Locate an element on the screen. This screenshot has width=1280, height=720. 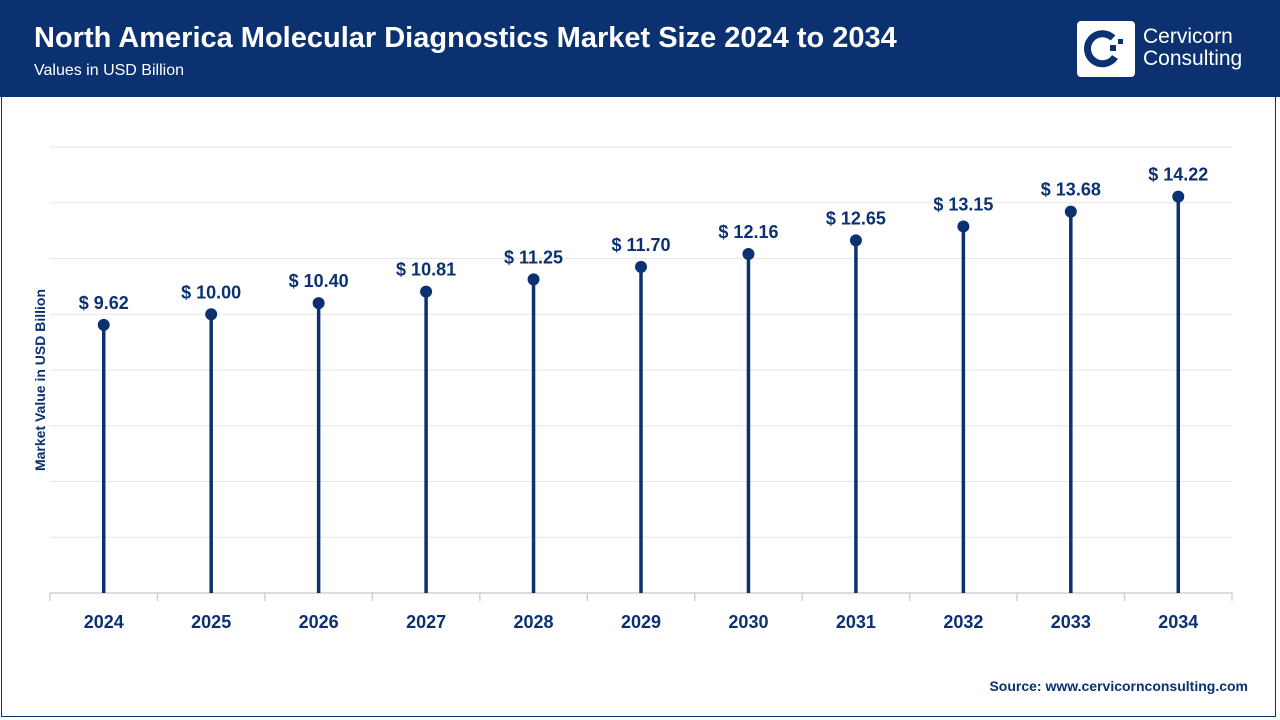
x-tick-label: 2028 is located at coordinates (534, 622).